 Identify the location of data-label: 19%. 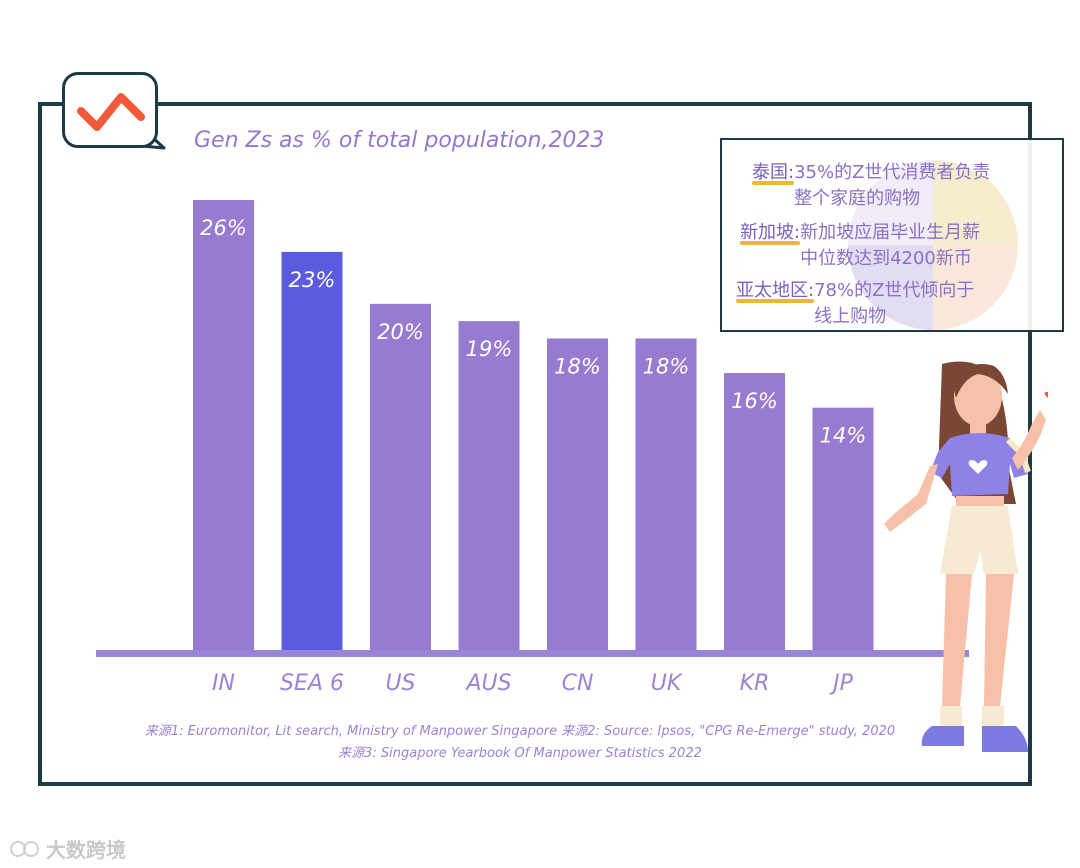
(489, 349).